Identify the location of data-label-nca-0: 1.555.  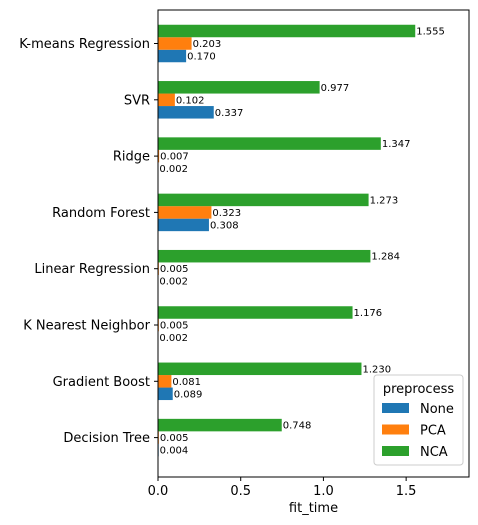
(430, 32).